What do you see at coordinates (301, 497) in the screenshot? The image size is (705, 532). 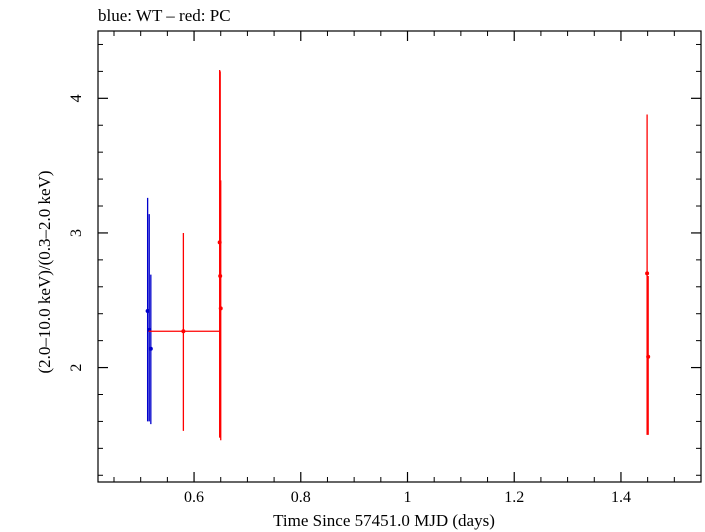 I see `x-tick-label: 0.8` at bounding box center [301, 497].